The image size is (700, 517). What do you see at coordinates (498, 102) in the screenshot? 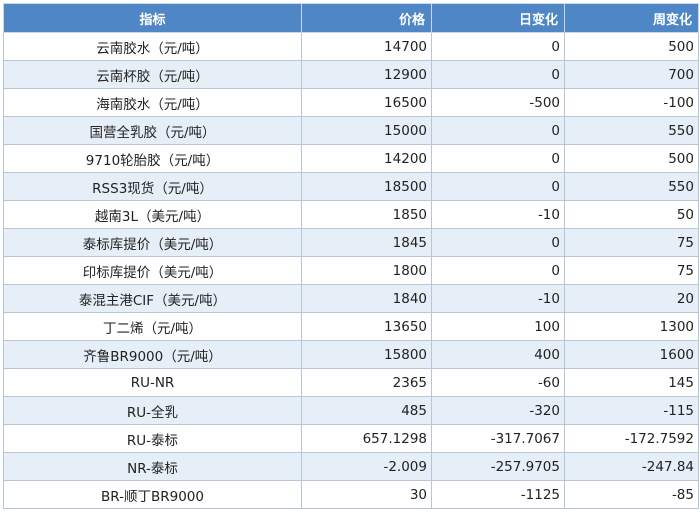
I see `cell-daily-change: -500` at bounding box center [498, 102].